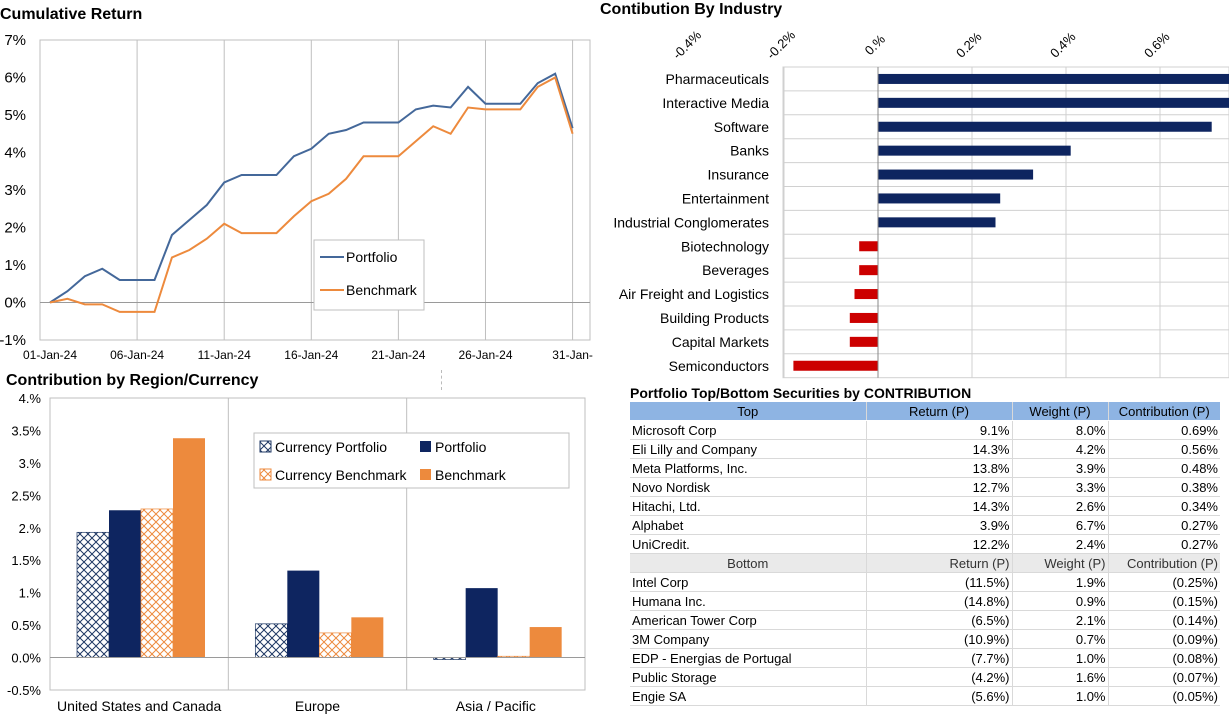  What do you see at coordinates (26, 625) in the screenshot?
I see `y-tick-label: 0.5%` at bounding box center [26, 625].